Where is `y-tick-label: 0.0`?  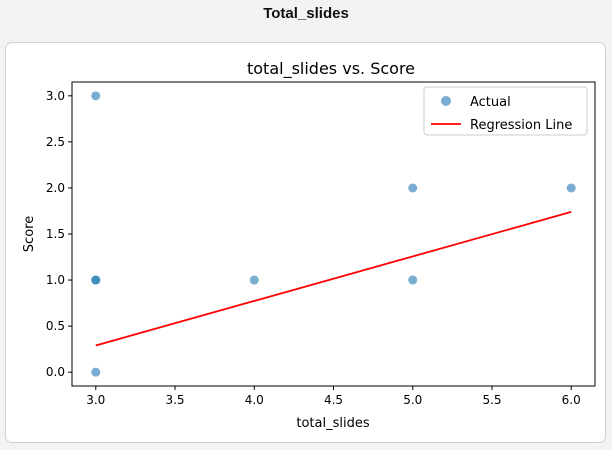
y-tick-label: 0.0 is located at coordinates (55, 372).